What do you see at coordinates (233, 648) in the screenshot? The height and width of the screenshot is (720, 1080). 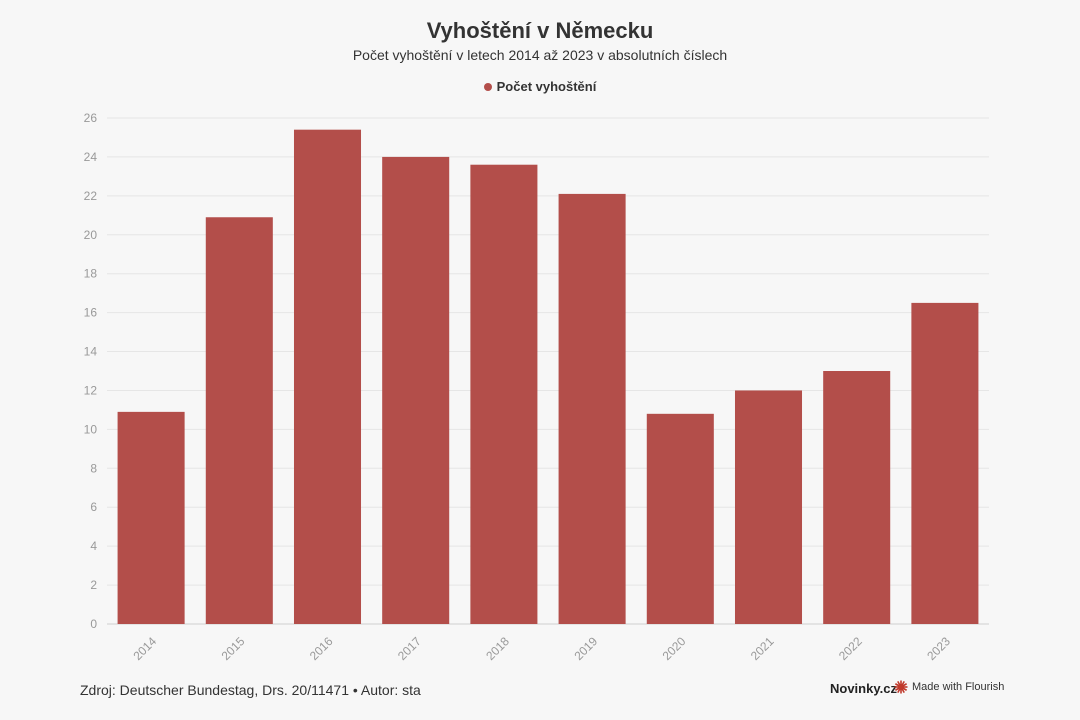 I see `x-tick-label: 2015` at bounding box center [233, 648].